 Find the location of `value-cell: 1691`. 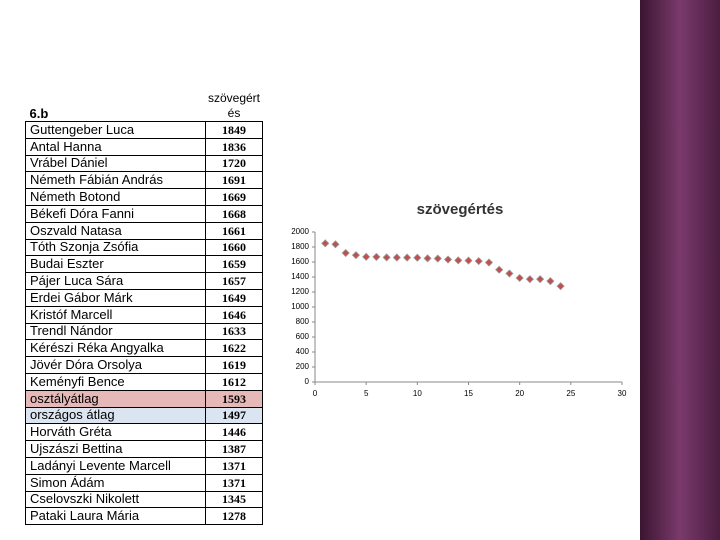

value-cell: 1691 is located at coordinates (234, 180).